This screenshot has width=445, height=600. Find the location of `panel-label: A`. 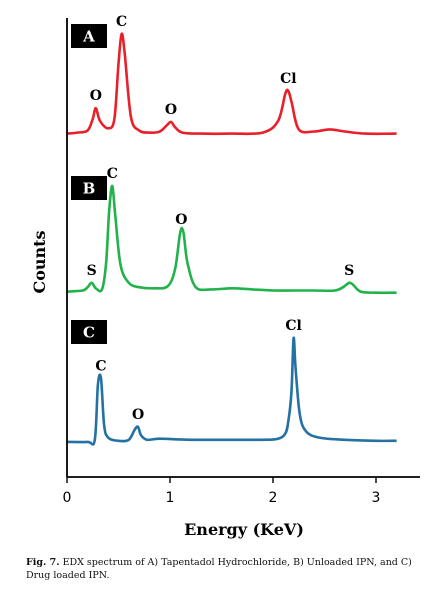

panel-label: A is located at coordinates (88, 37).